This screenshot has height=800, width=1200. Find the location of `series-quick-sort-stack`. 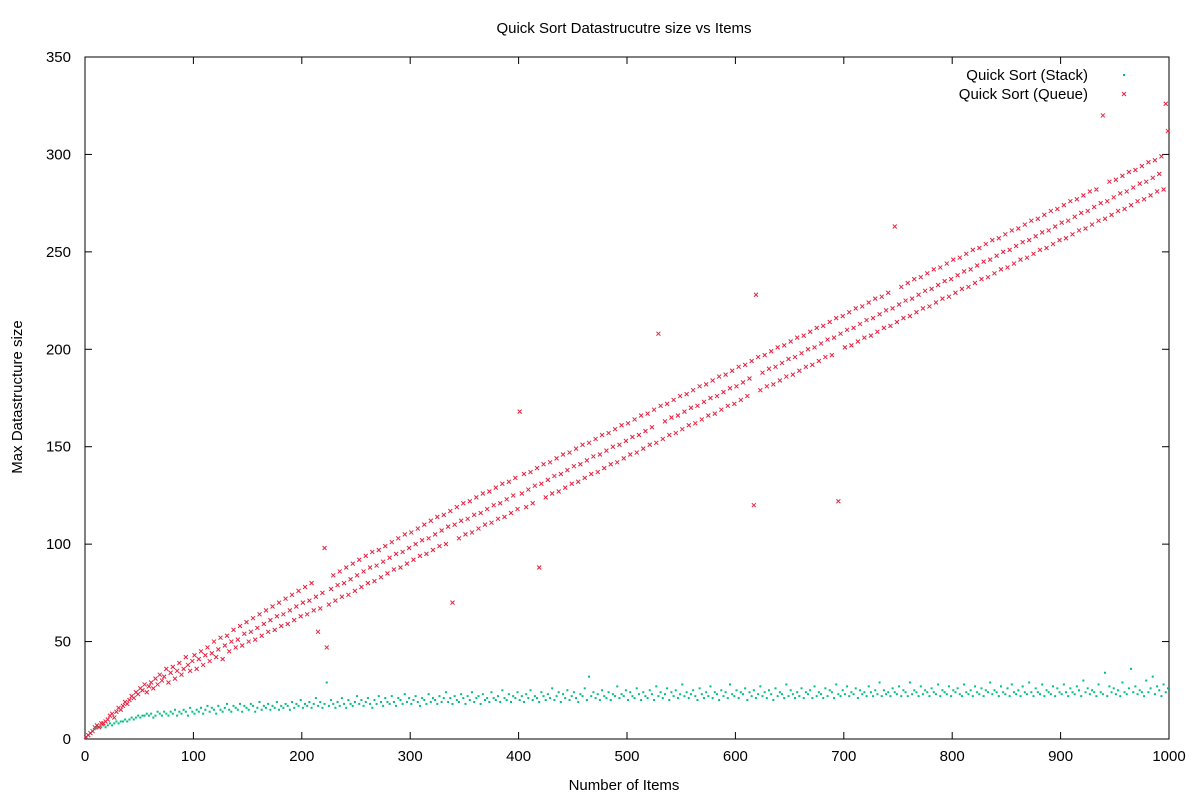

series-quick-sort-stack is located at coordinates (627, 703).